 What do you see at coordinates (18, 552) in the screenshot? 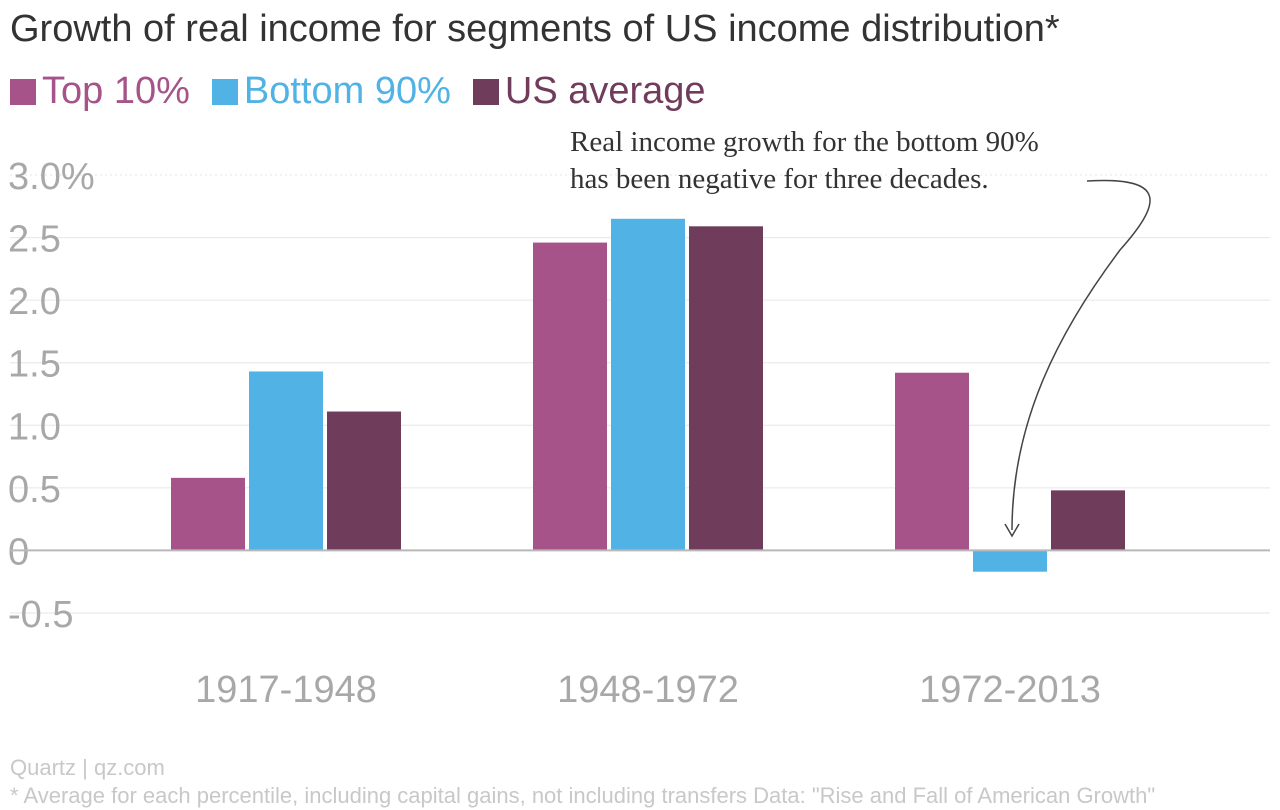
I see `y-tick-label: 0` at bounding box center [18, 552].